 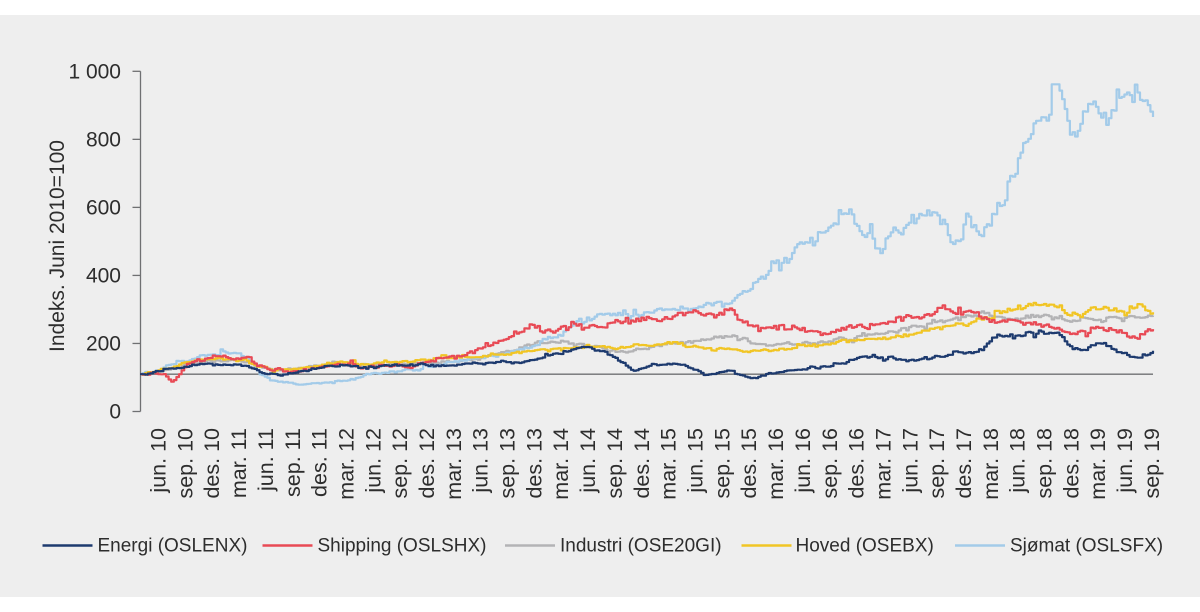 What do you see at coordinates (173, 546) in the screenshot?
I see `svg-text: Energi (OSLENX)` at bounding box center [173, 546].